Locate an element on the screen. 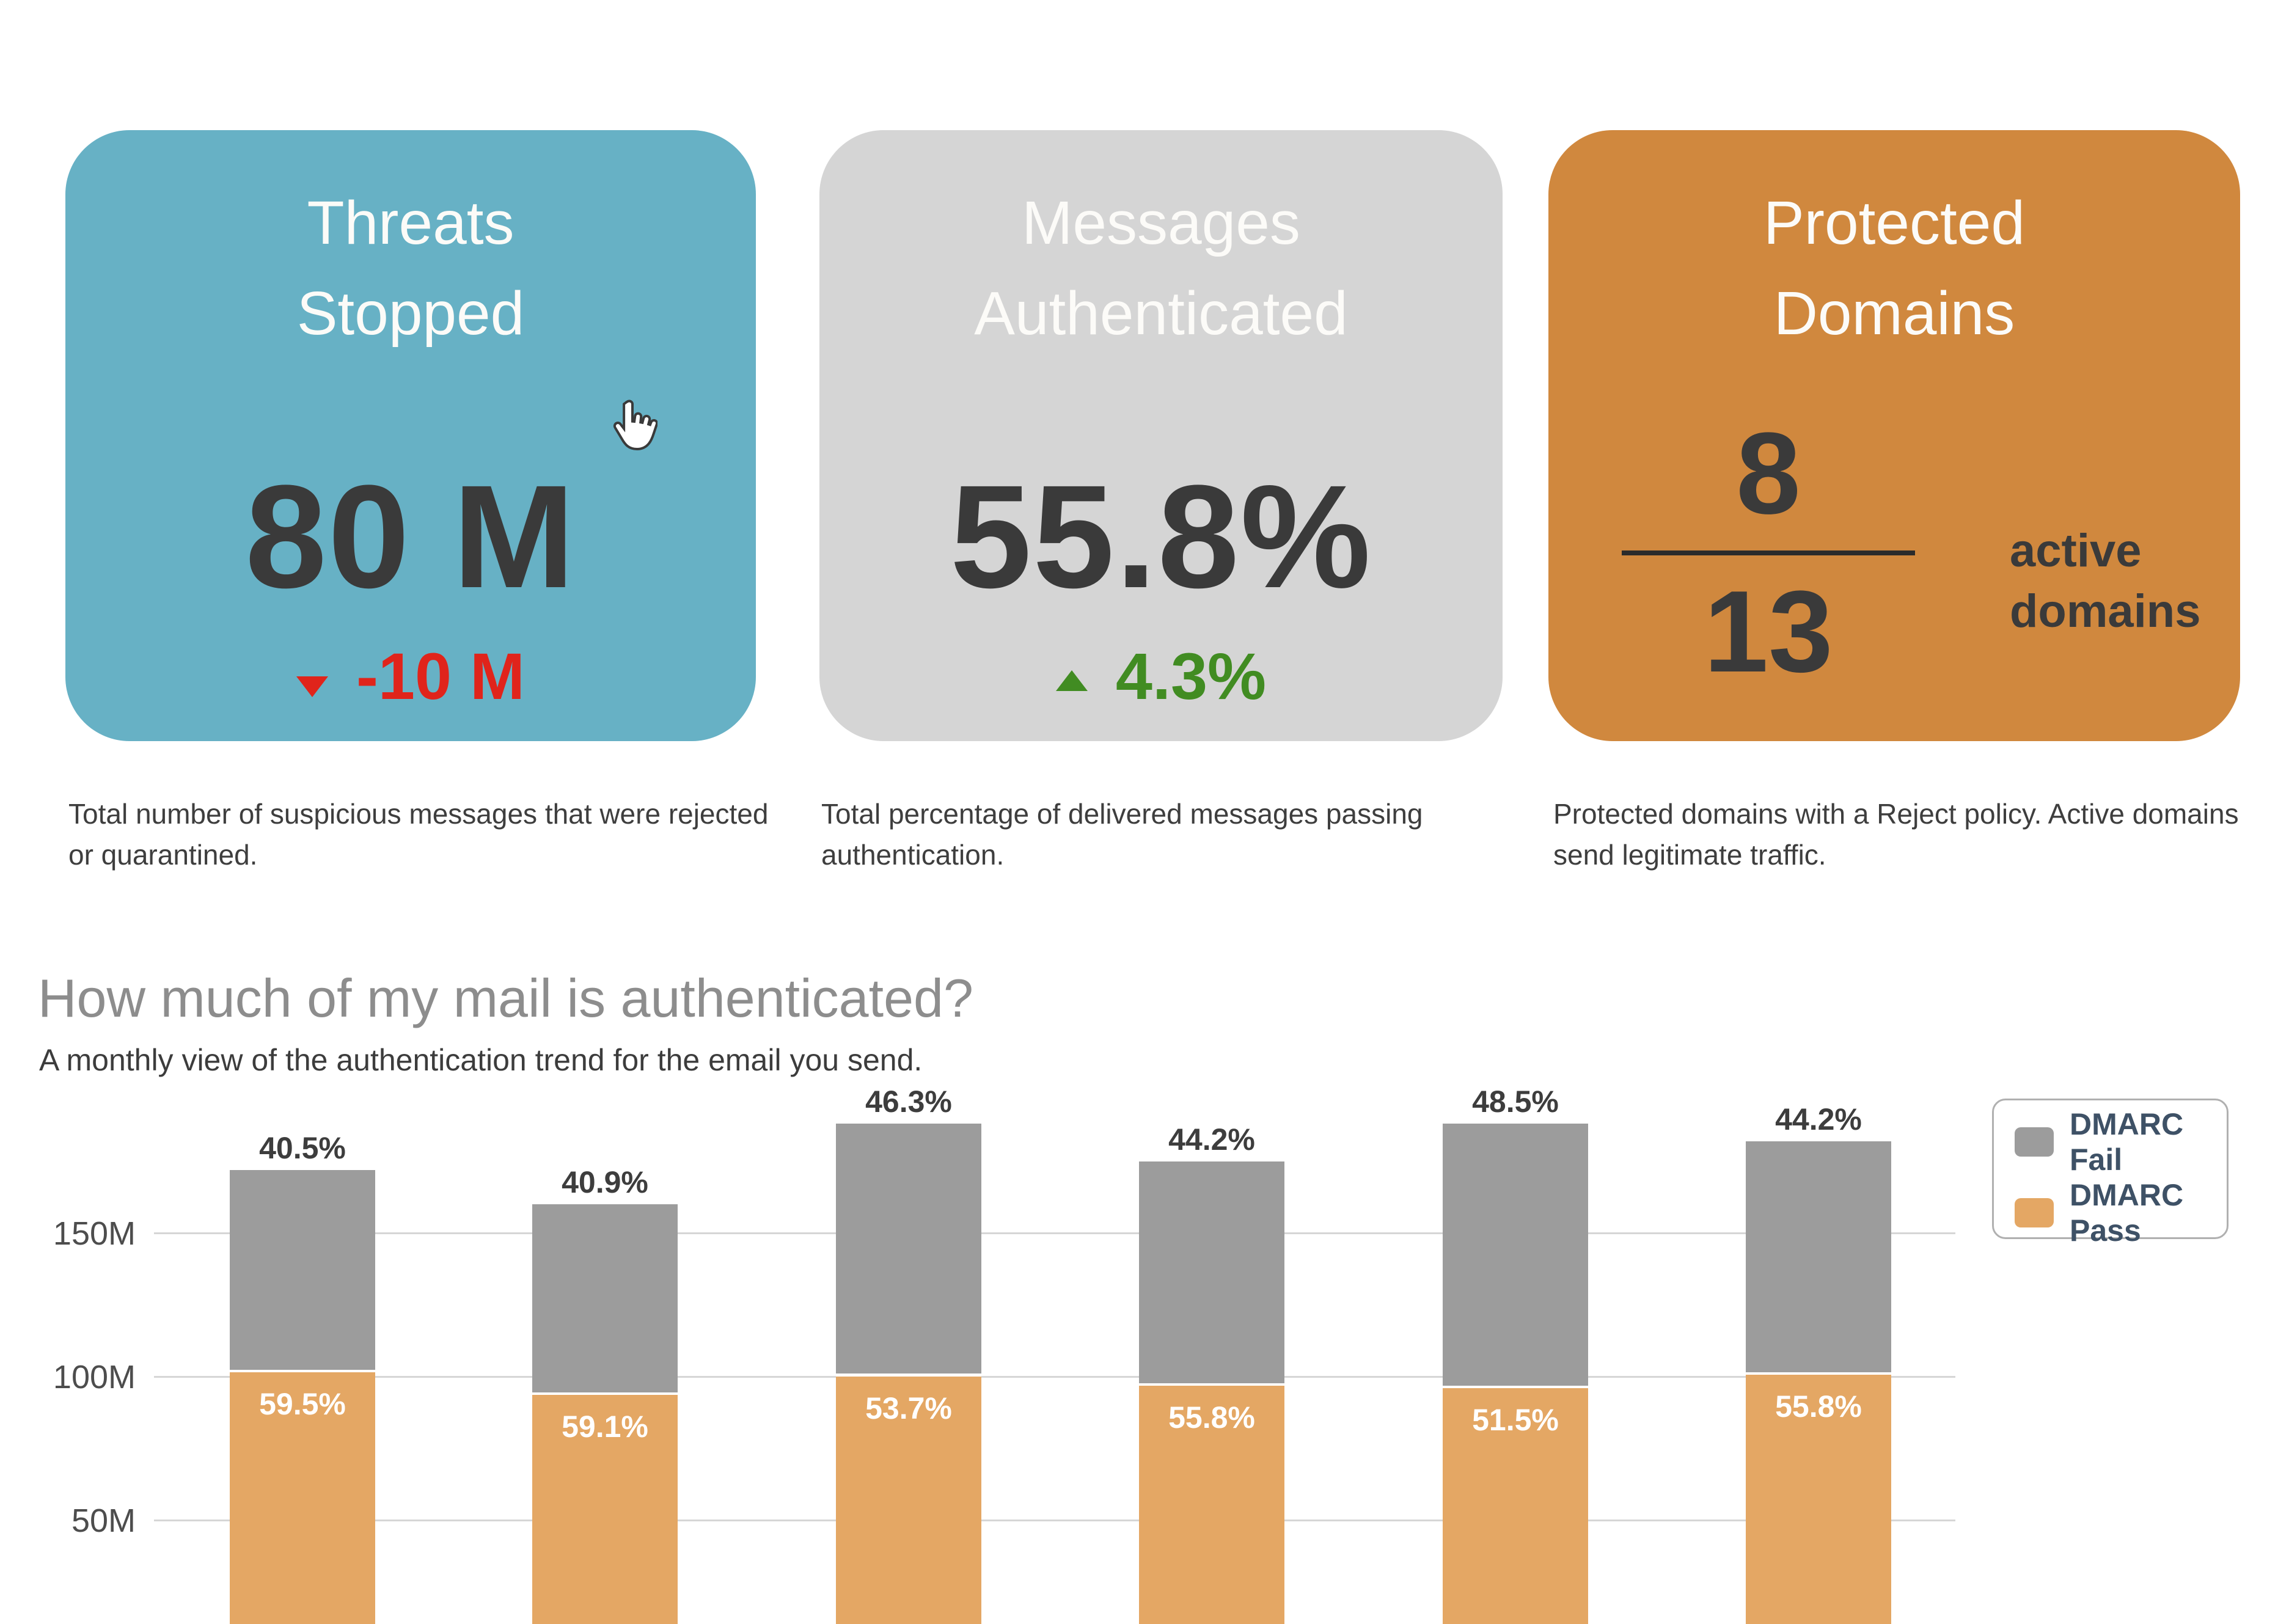 The image size is (2289, 1624). threats-delta: -10 M is located at coordinates (410, 676).